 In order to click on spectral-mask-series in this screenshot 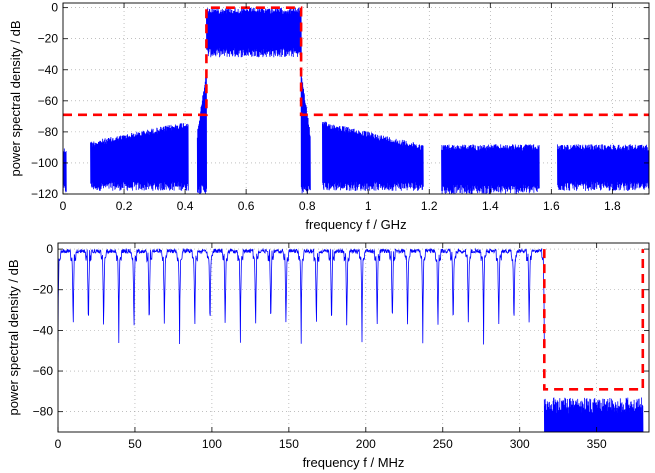, I will do `click(594, 320)`.